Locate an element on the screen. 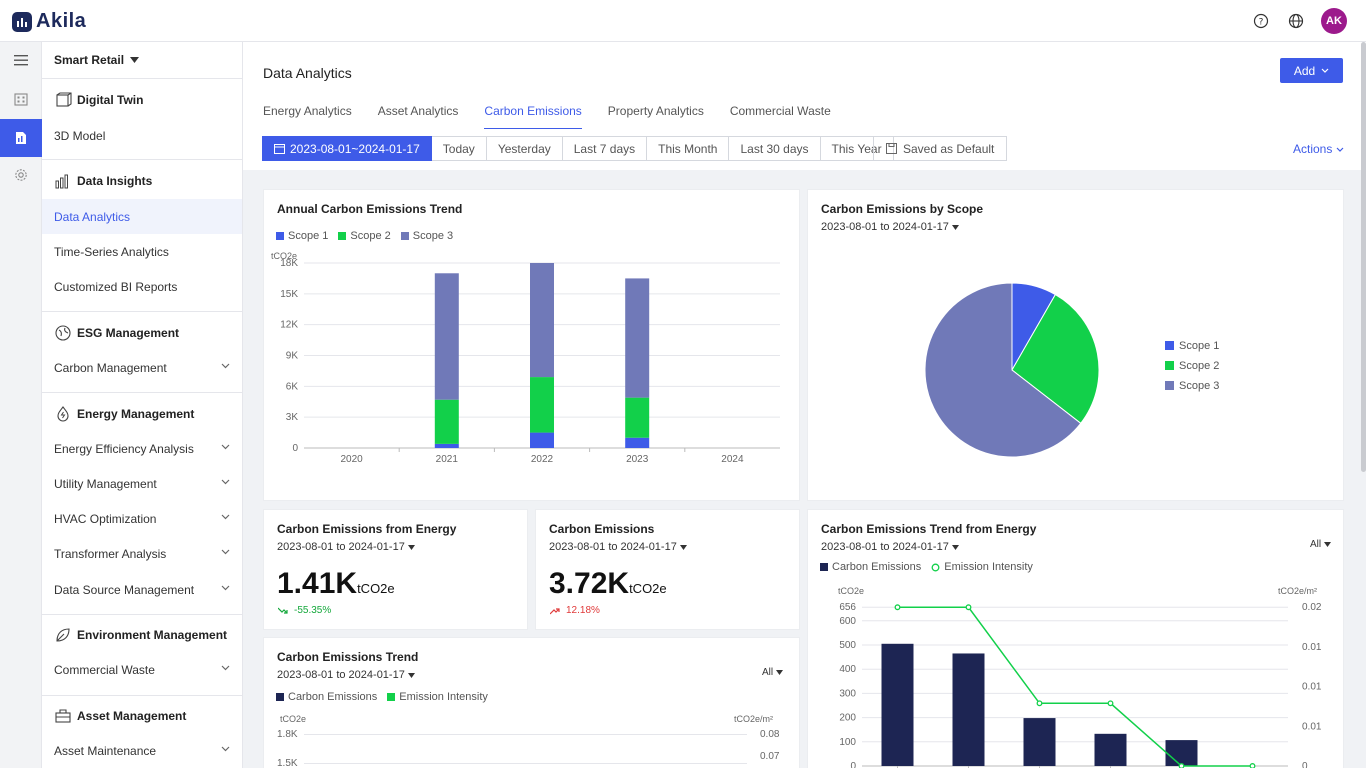  app-name: Akila is located at coordinates (61, 21).